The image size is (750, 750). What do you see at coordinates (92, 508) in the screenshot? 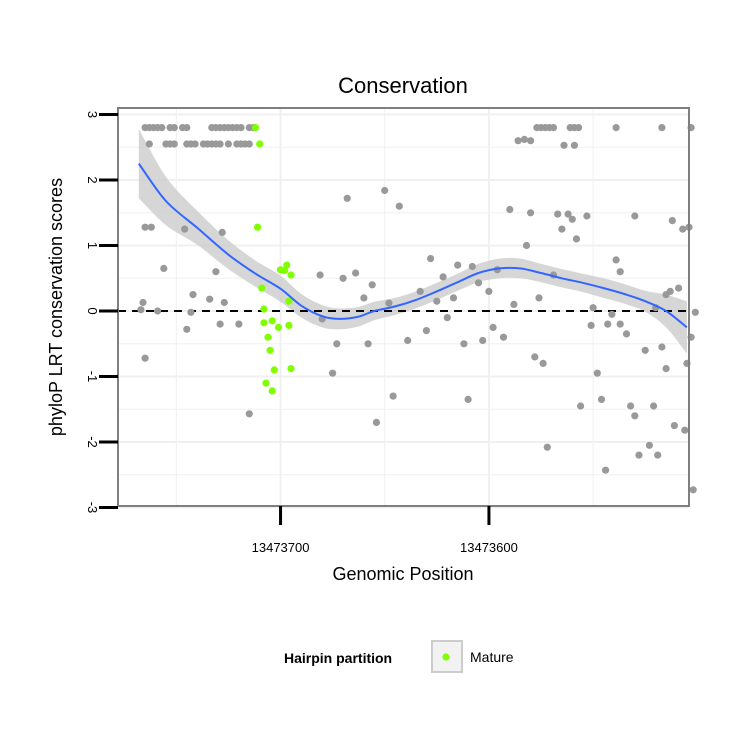
I see `y-tick-label: -3` at bounding box center [92, 508].